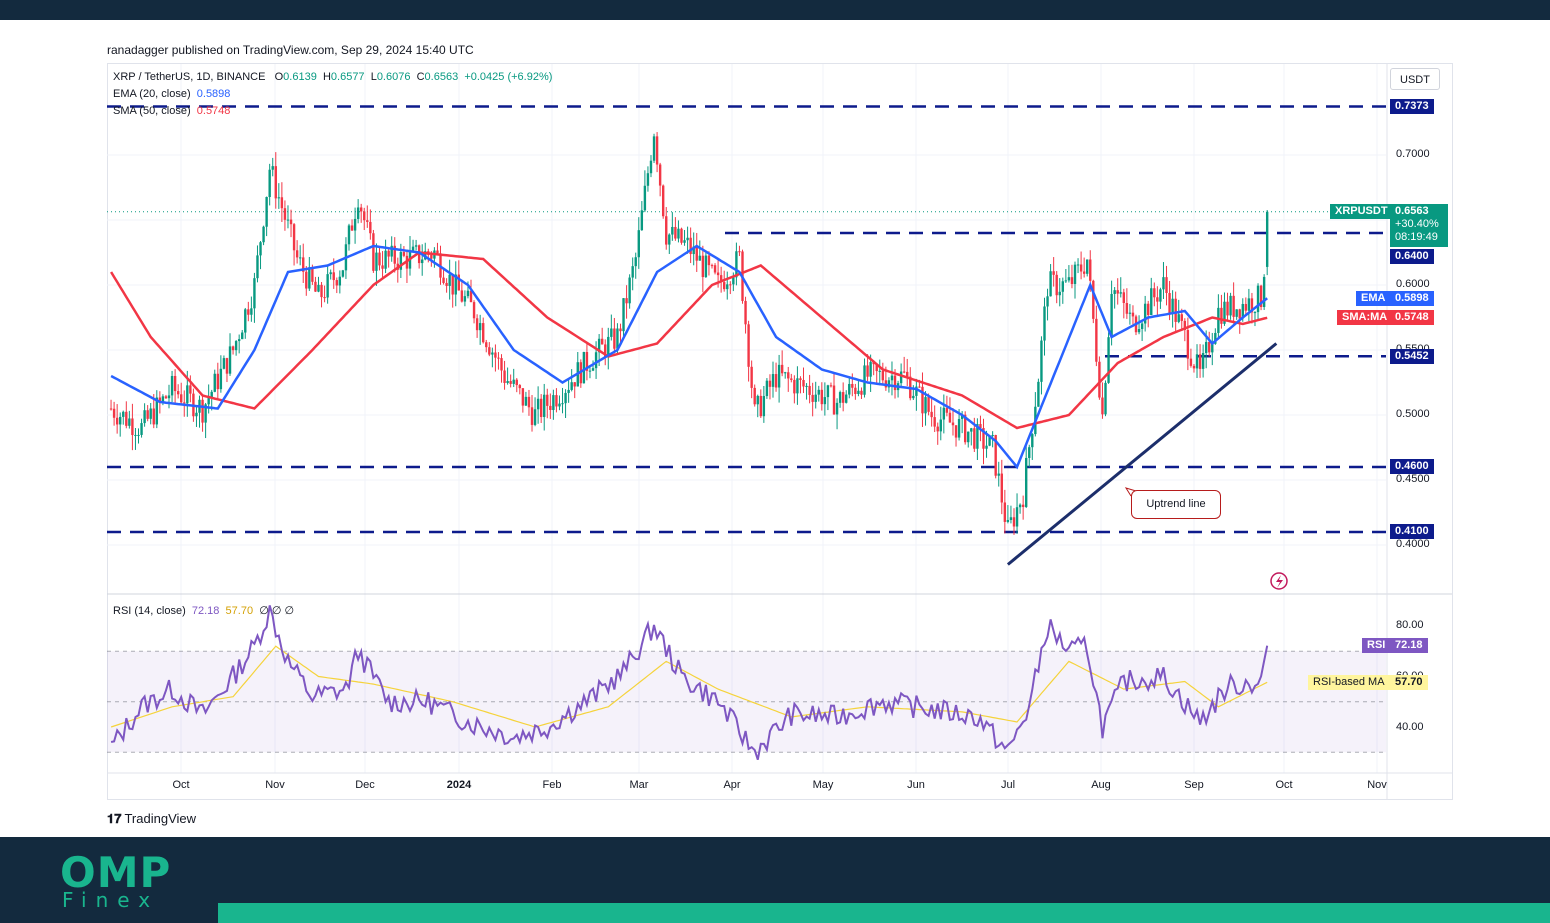 The width and height of the screenshot is (1550, 923). What do you see at coordinates (1376, 645) in the screenshot?
I see `rsi-tag-label: RSI` at bounding box center [1376, 645].